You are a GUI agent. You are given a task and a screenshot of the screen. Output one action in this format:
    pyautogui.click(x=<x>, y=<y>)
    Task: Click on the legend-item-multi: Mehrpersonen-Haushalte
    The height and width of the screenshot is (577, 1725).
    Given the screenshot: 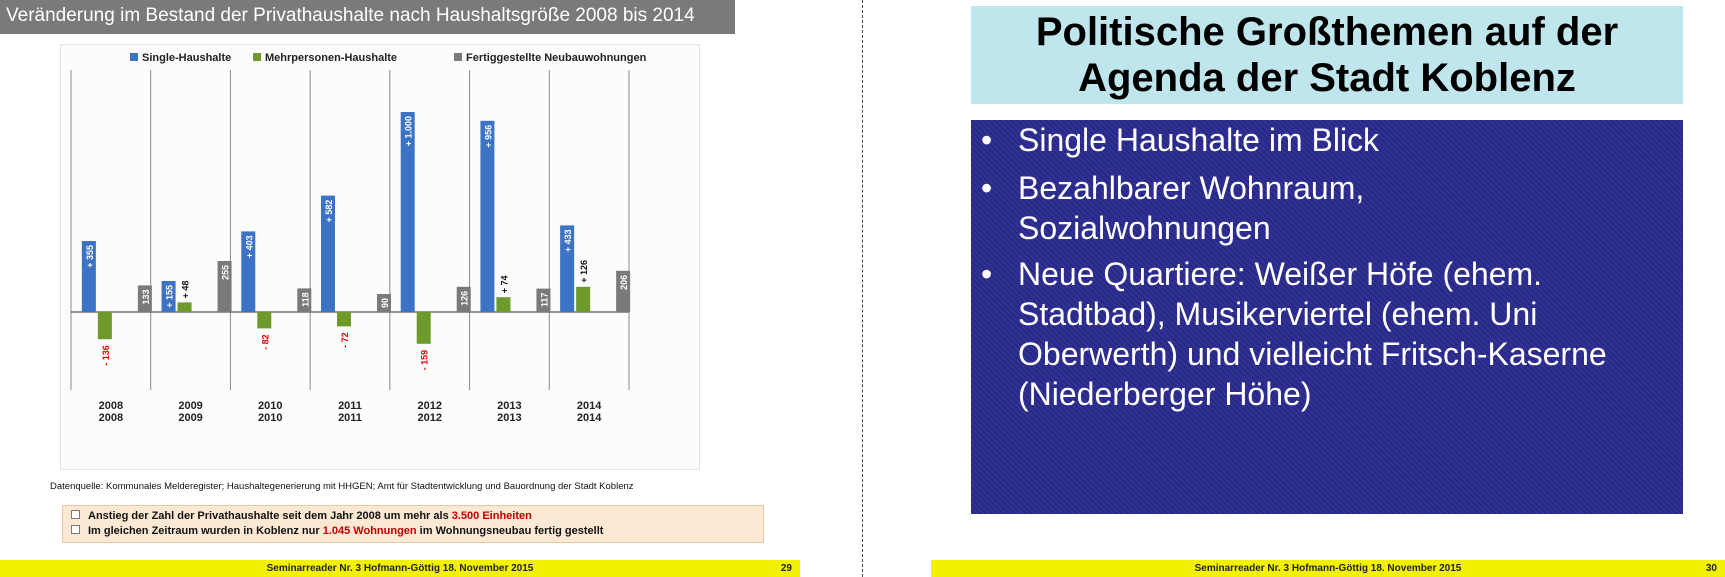 What is the action you would take?
    pyautogui.click(x=325, y=58)
    